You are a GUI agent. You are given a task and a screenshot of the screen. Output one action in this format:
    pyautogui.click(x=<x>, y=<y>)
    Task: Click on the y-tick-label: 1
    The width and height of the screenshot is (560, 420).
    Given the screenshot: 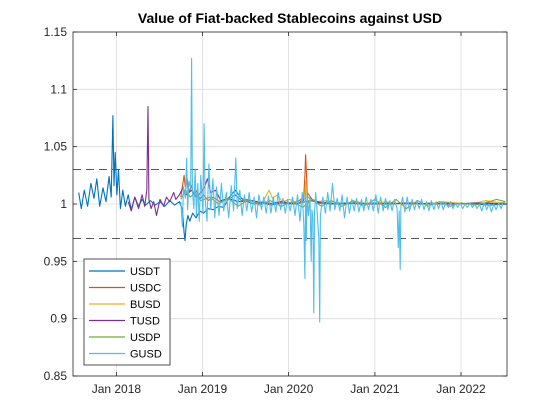 What is the action you would take?
    pyautogui.click(x=63, y=204)
    